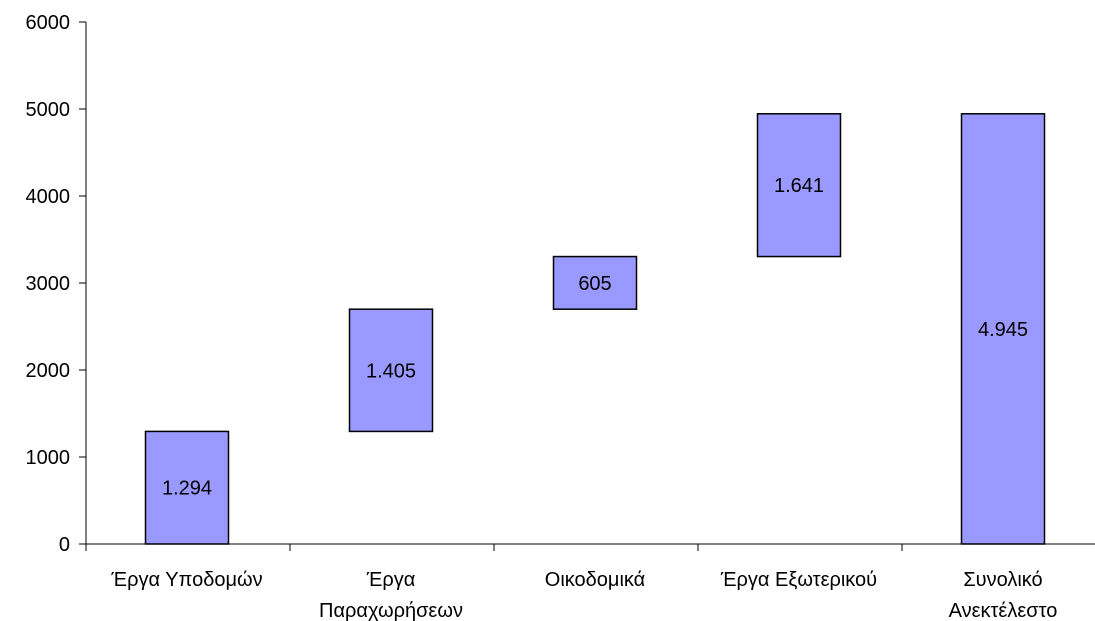 The image size is (1095, 621). I want to click on y-tick-label: 4000, so click(48, 197).